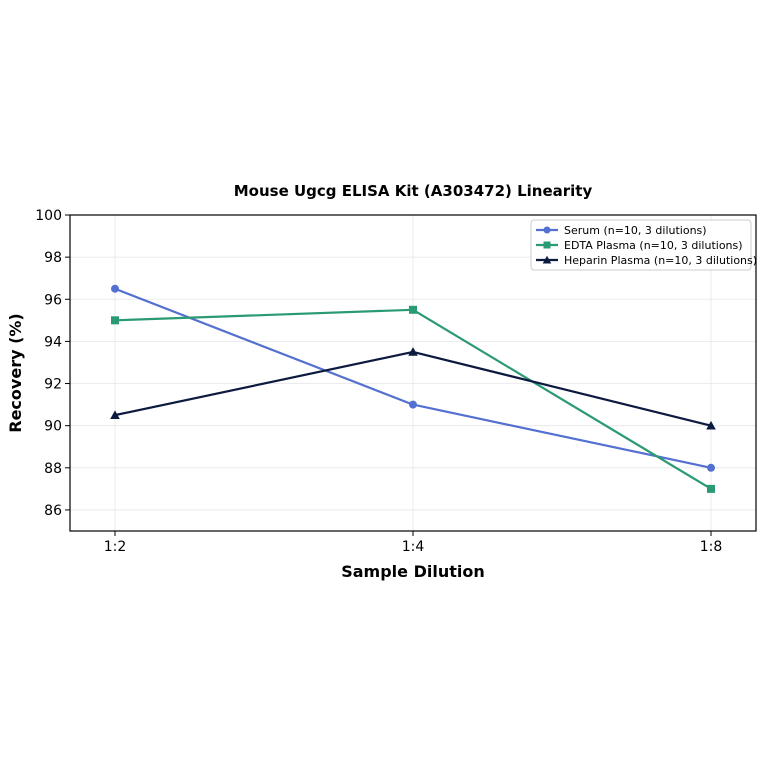 The width and height of the screenshot is (764, 764). Describe the element at coordinates (15, 372) in the screenshot. I see `y-axis-label: Recovery (%)` at that location.